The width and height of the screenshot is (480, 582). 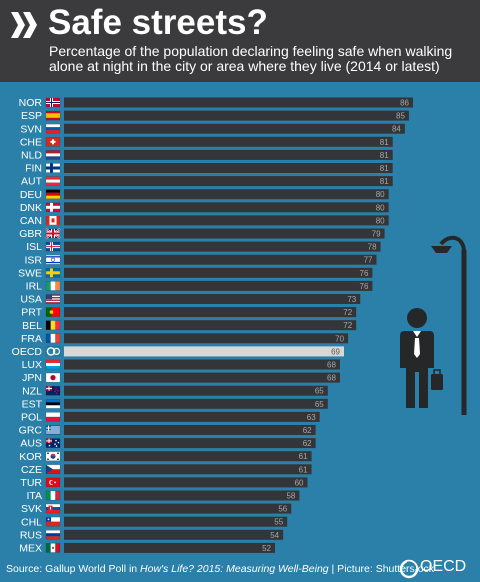 What do you see at coordinates (200, 260) in the screenshot?
I see `chart-row: ISR 77` at bounding box center [200, 260].